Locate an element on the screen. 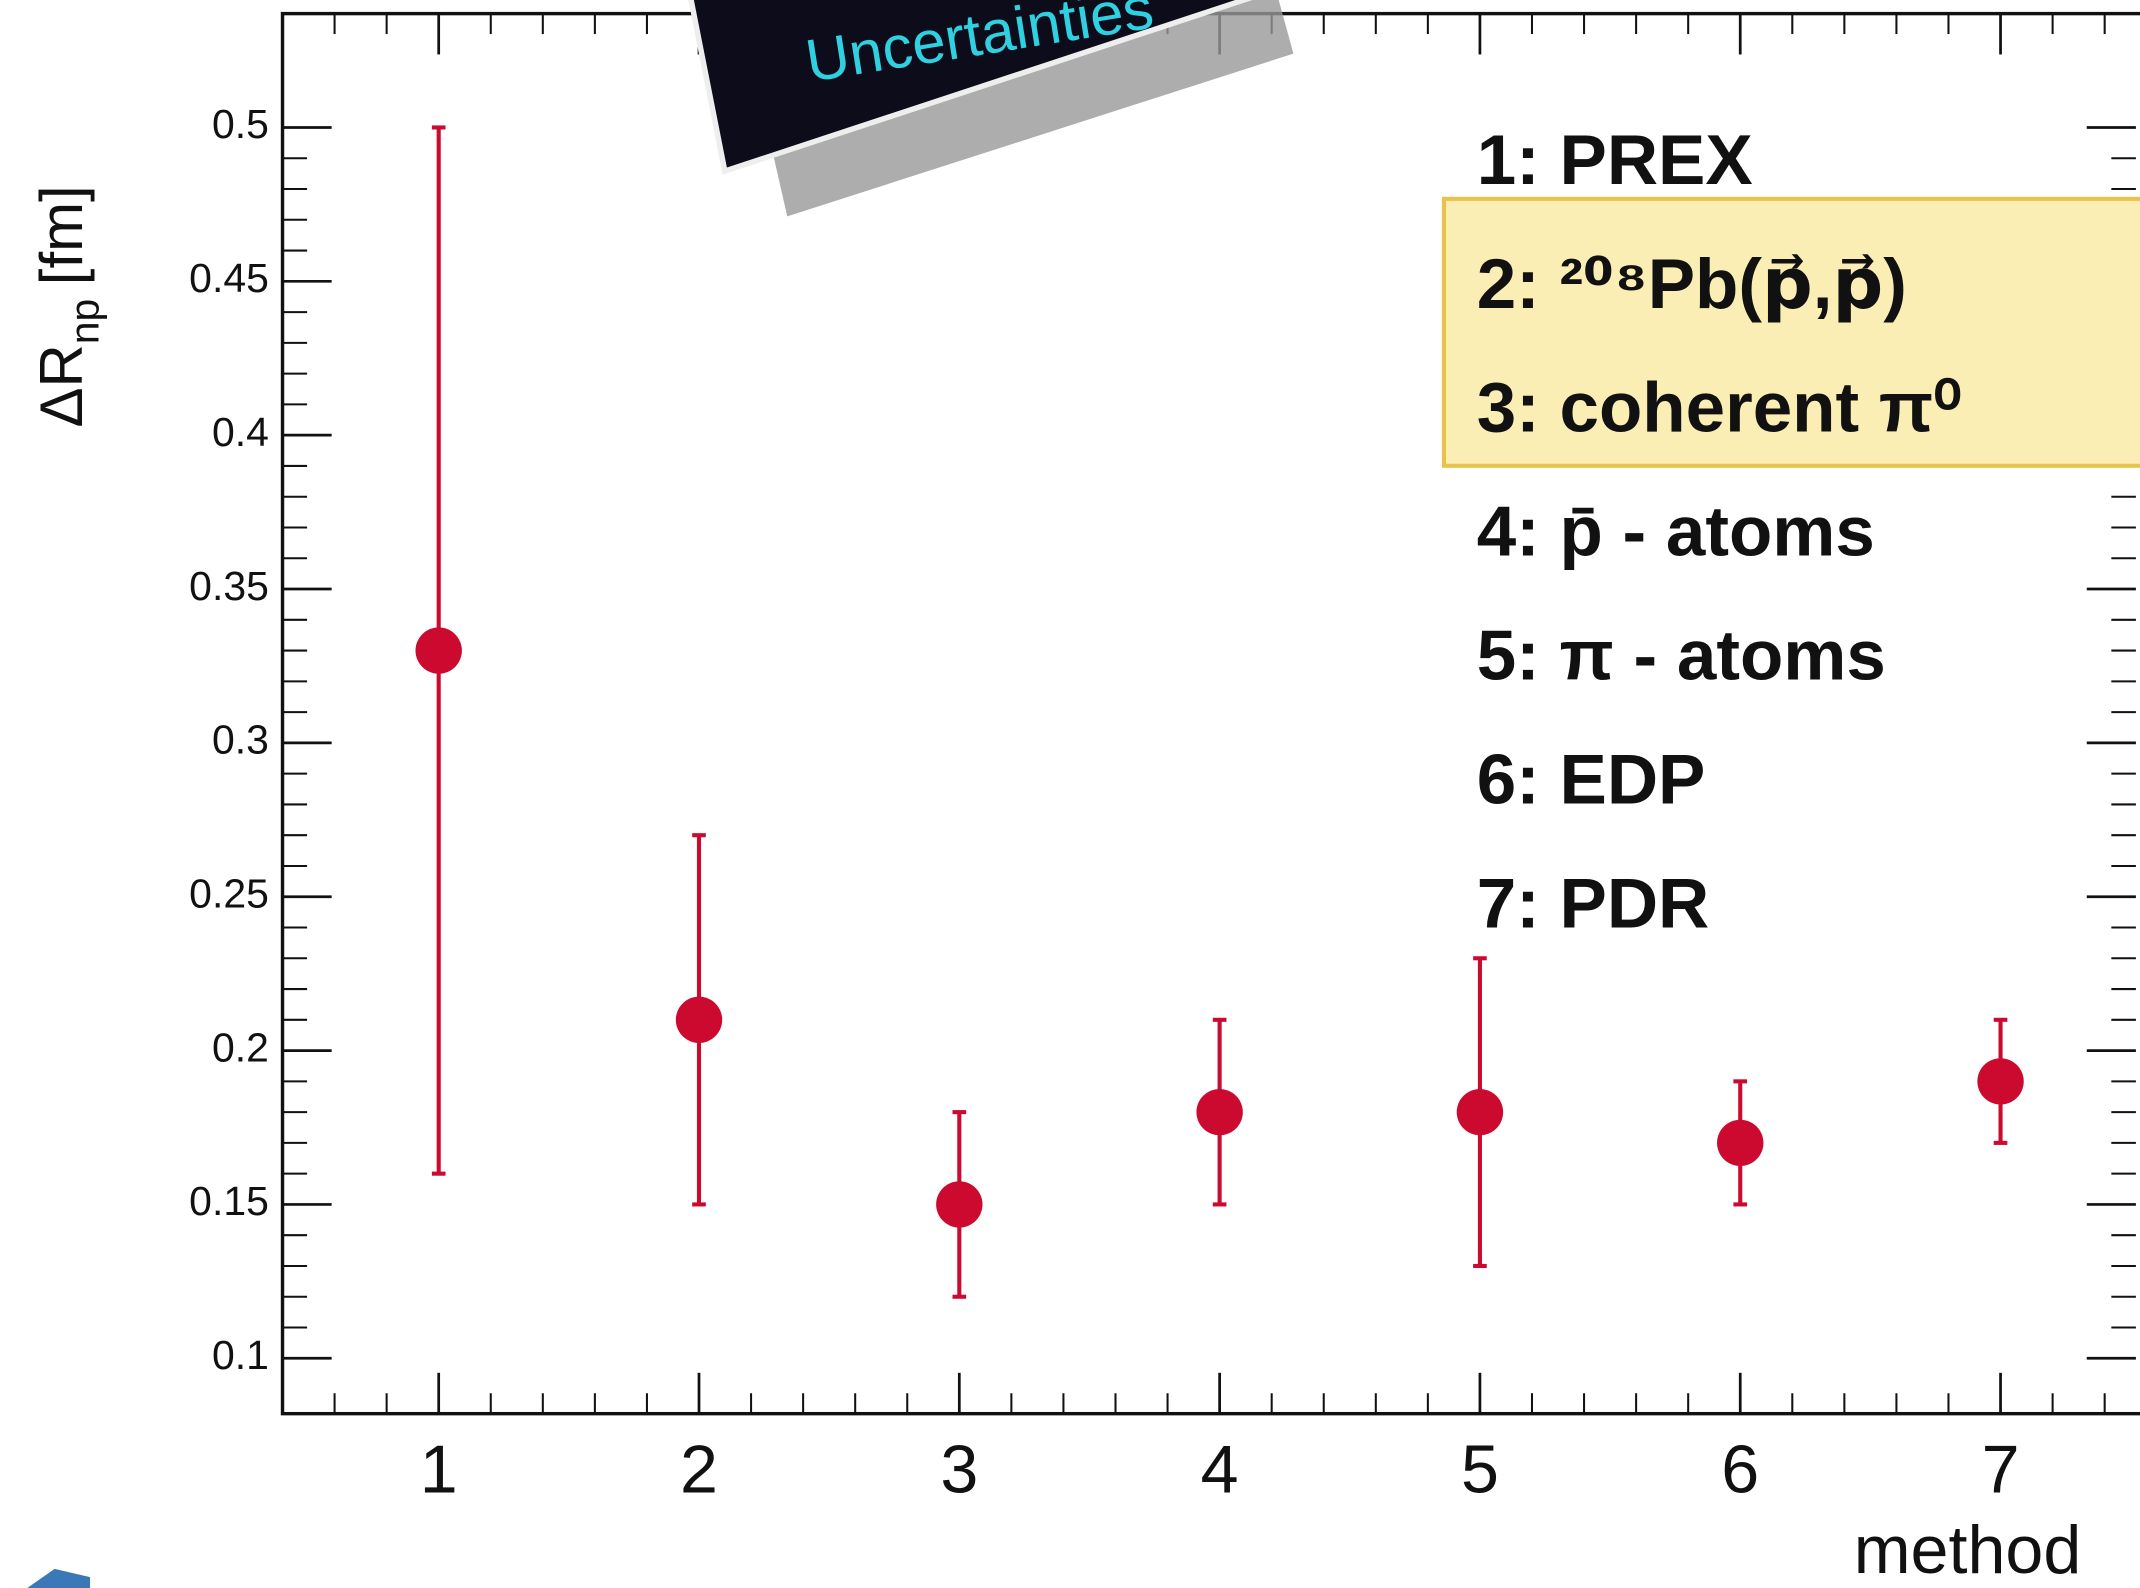 Image resolution: width=2140 pixels, height=1588 pixels. y-axis-label: ΔRnp [fm] is located at coordinates (67, 306).